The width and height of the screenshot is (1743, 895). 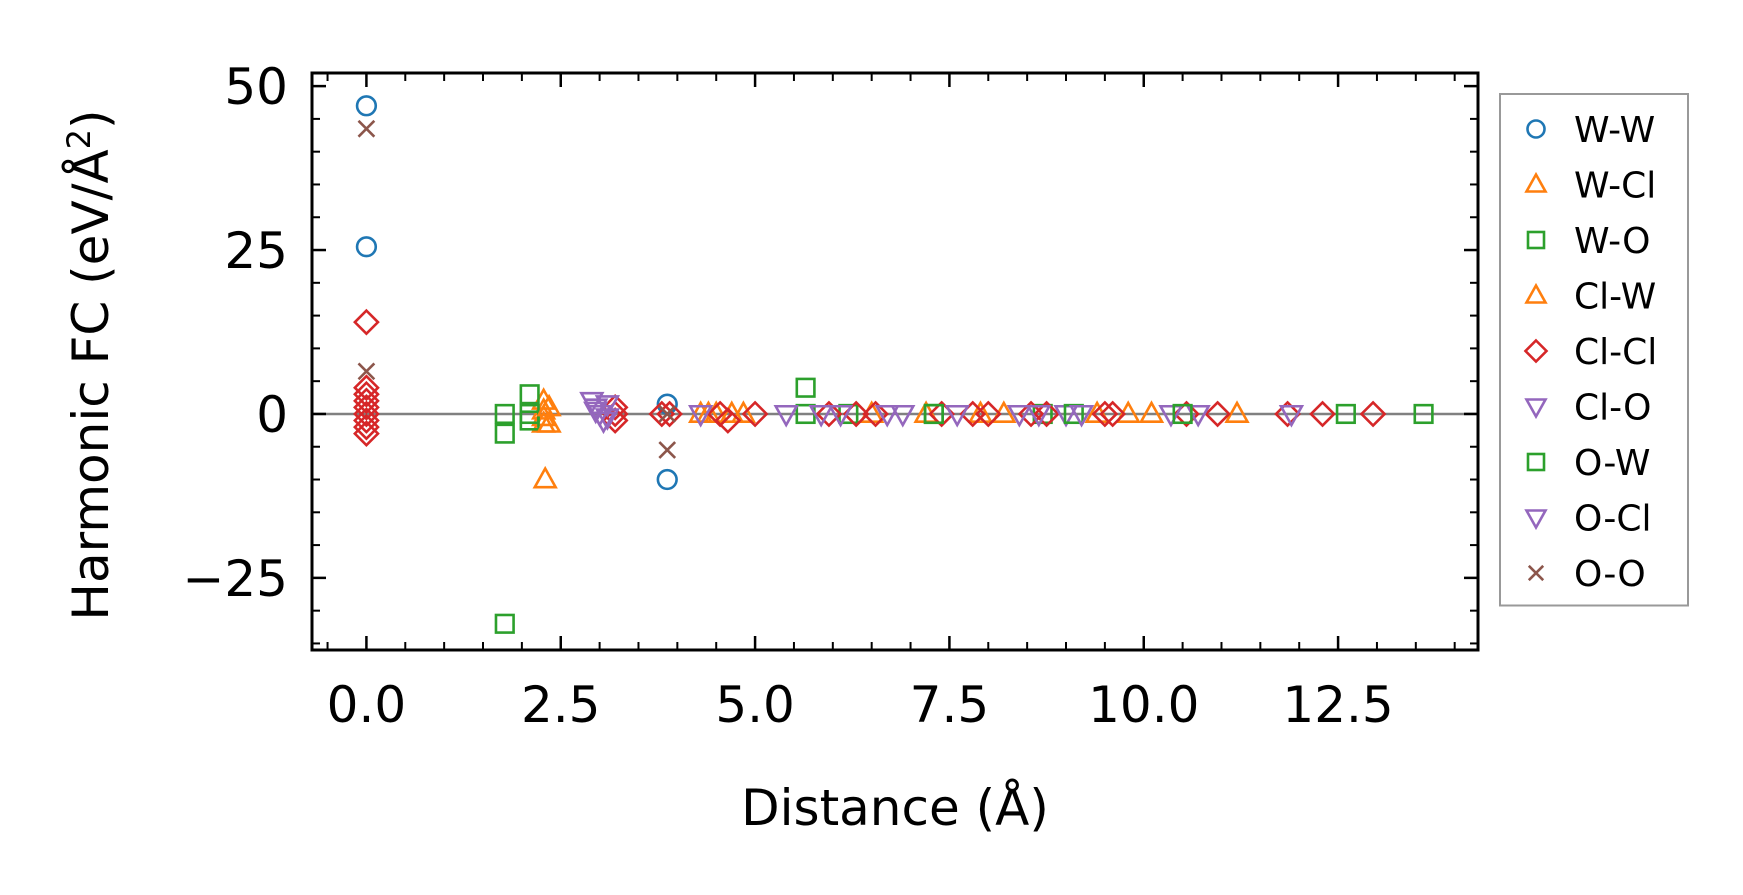 What do you see at coordinates (1337, 705) in the screenshot?
I see `x-tick-label: 12.5` at bounding box center [1337, 705].